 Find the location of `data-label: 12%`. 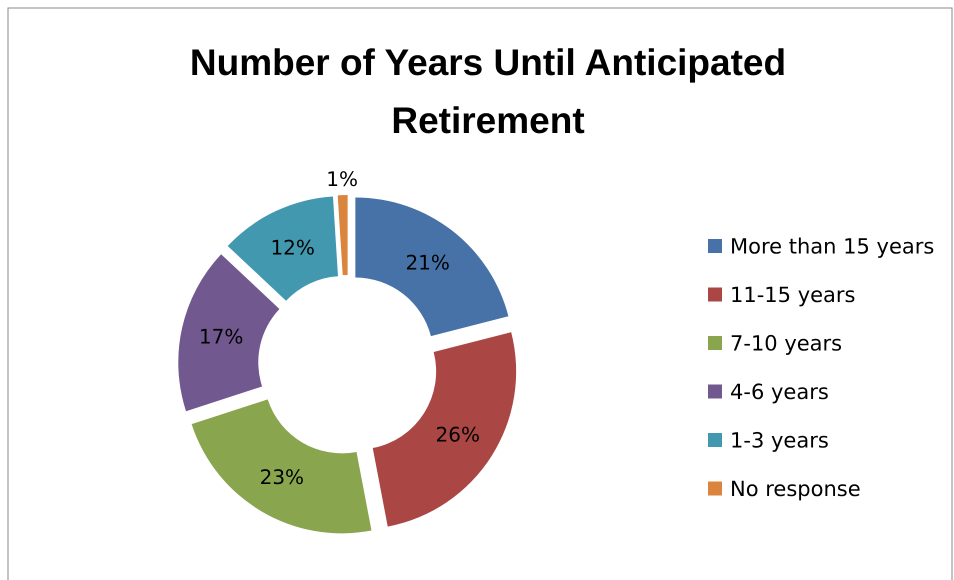

data-label: 12% is located at coordinates (292, 247).